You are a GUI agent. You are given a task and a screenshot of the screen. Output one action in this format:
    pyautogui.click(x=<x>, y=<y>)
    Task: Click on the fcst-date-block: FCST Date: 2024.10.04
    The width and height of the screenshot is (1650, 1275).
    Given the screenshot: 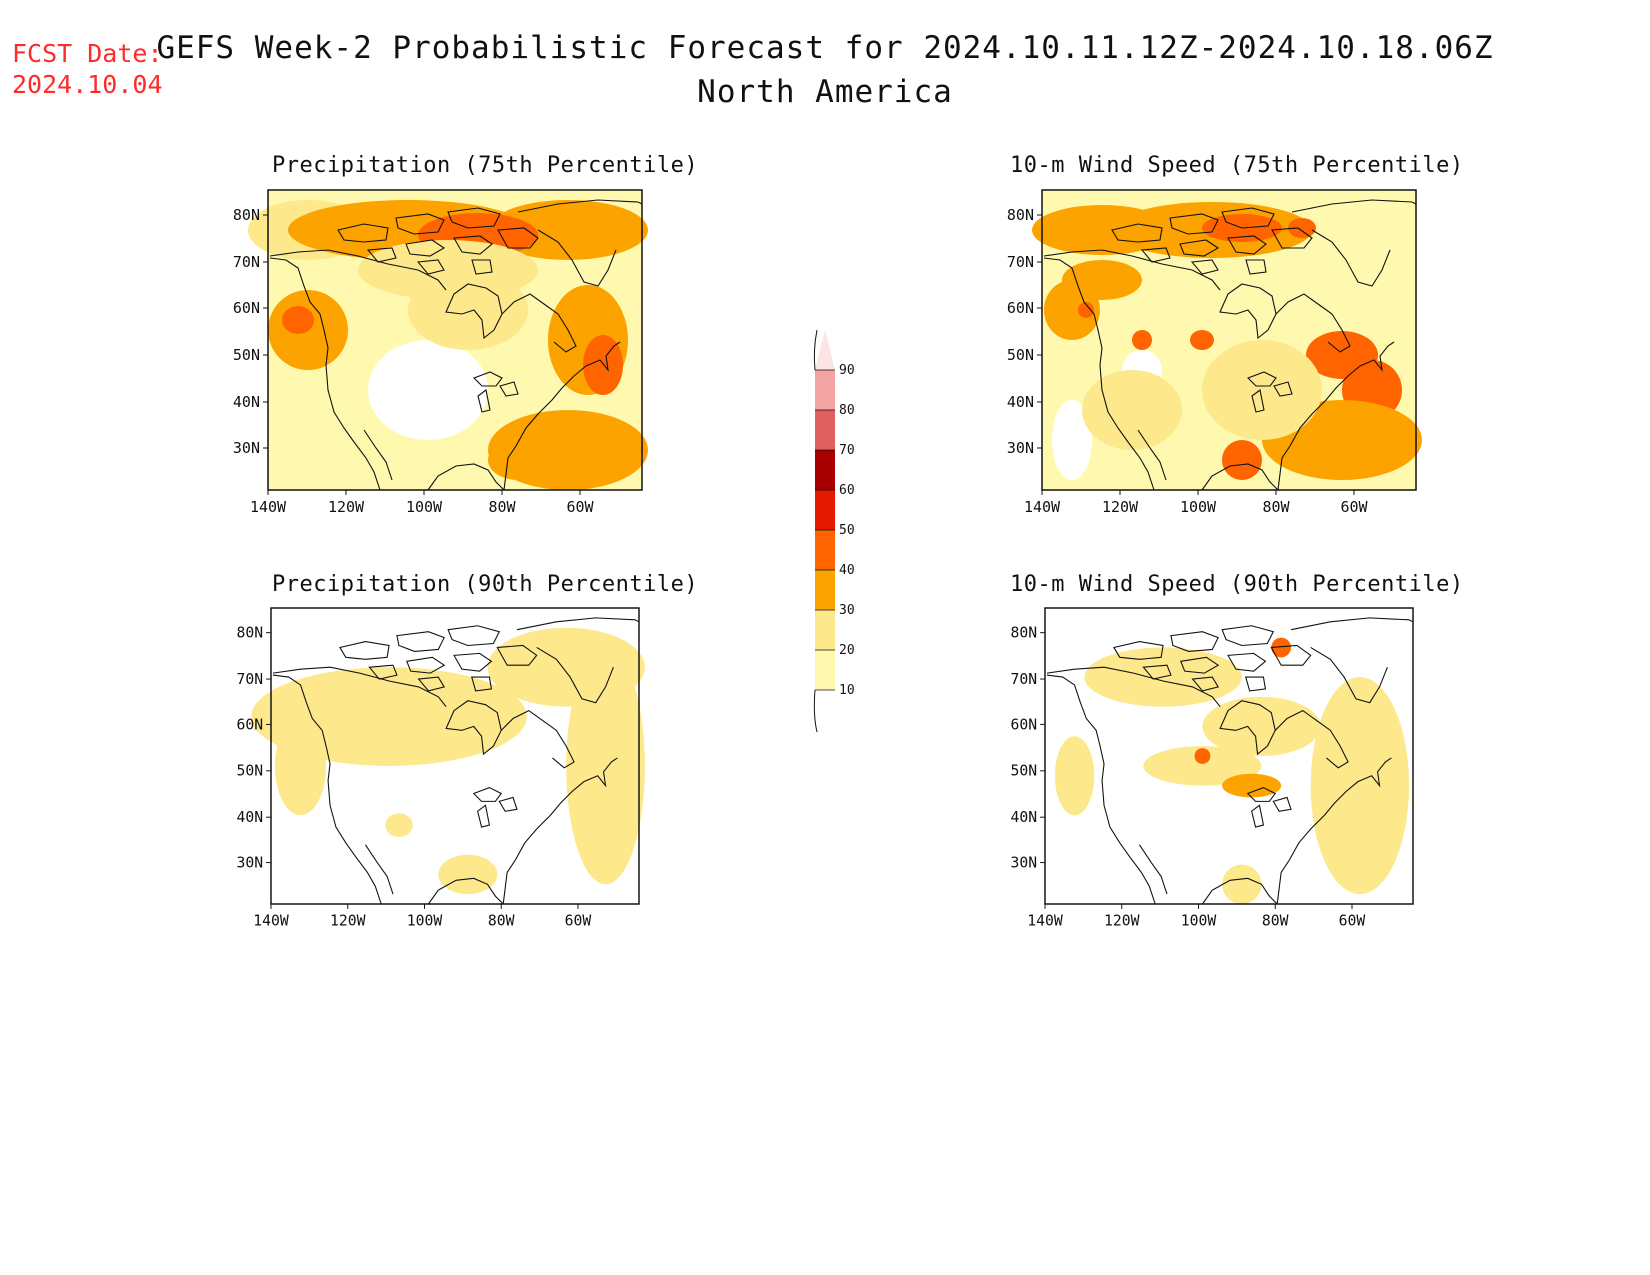 What is the action you would take?
    pyautogui.click(x=87, y=69)
    